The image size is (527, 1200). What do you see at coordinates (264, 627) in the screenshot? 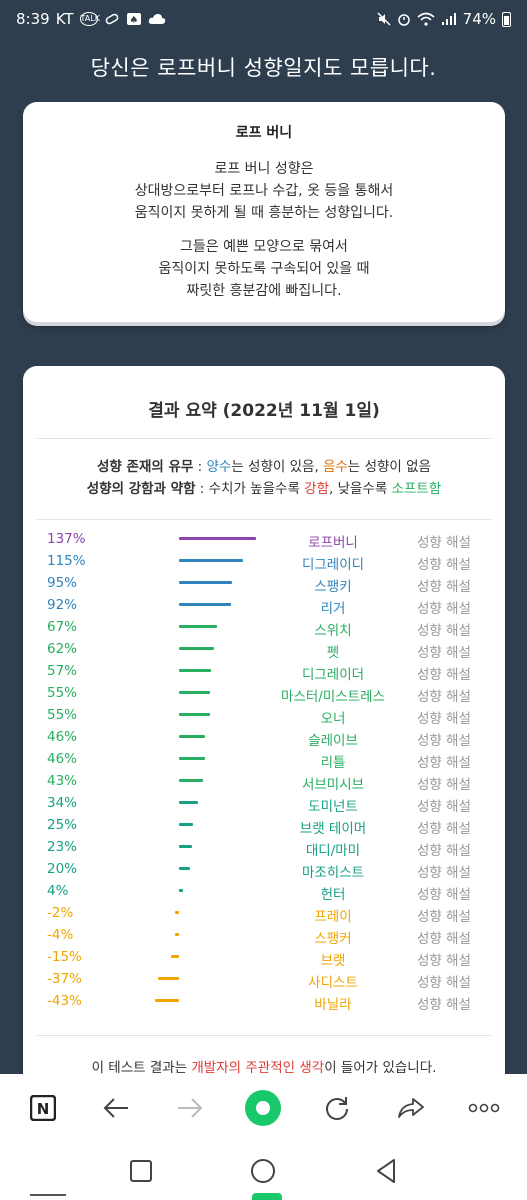
I see `result-row: 67% 스위치 성향 해설` at bounding box center [264, 627].